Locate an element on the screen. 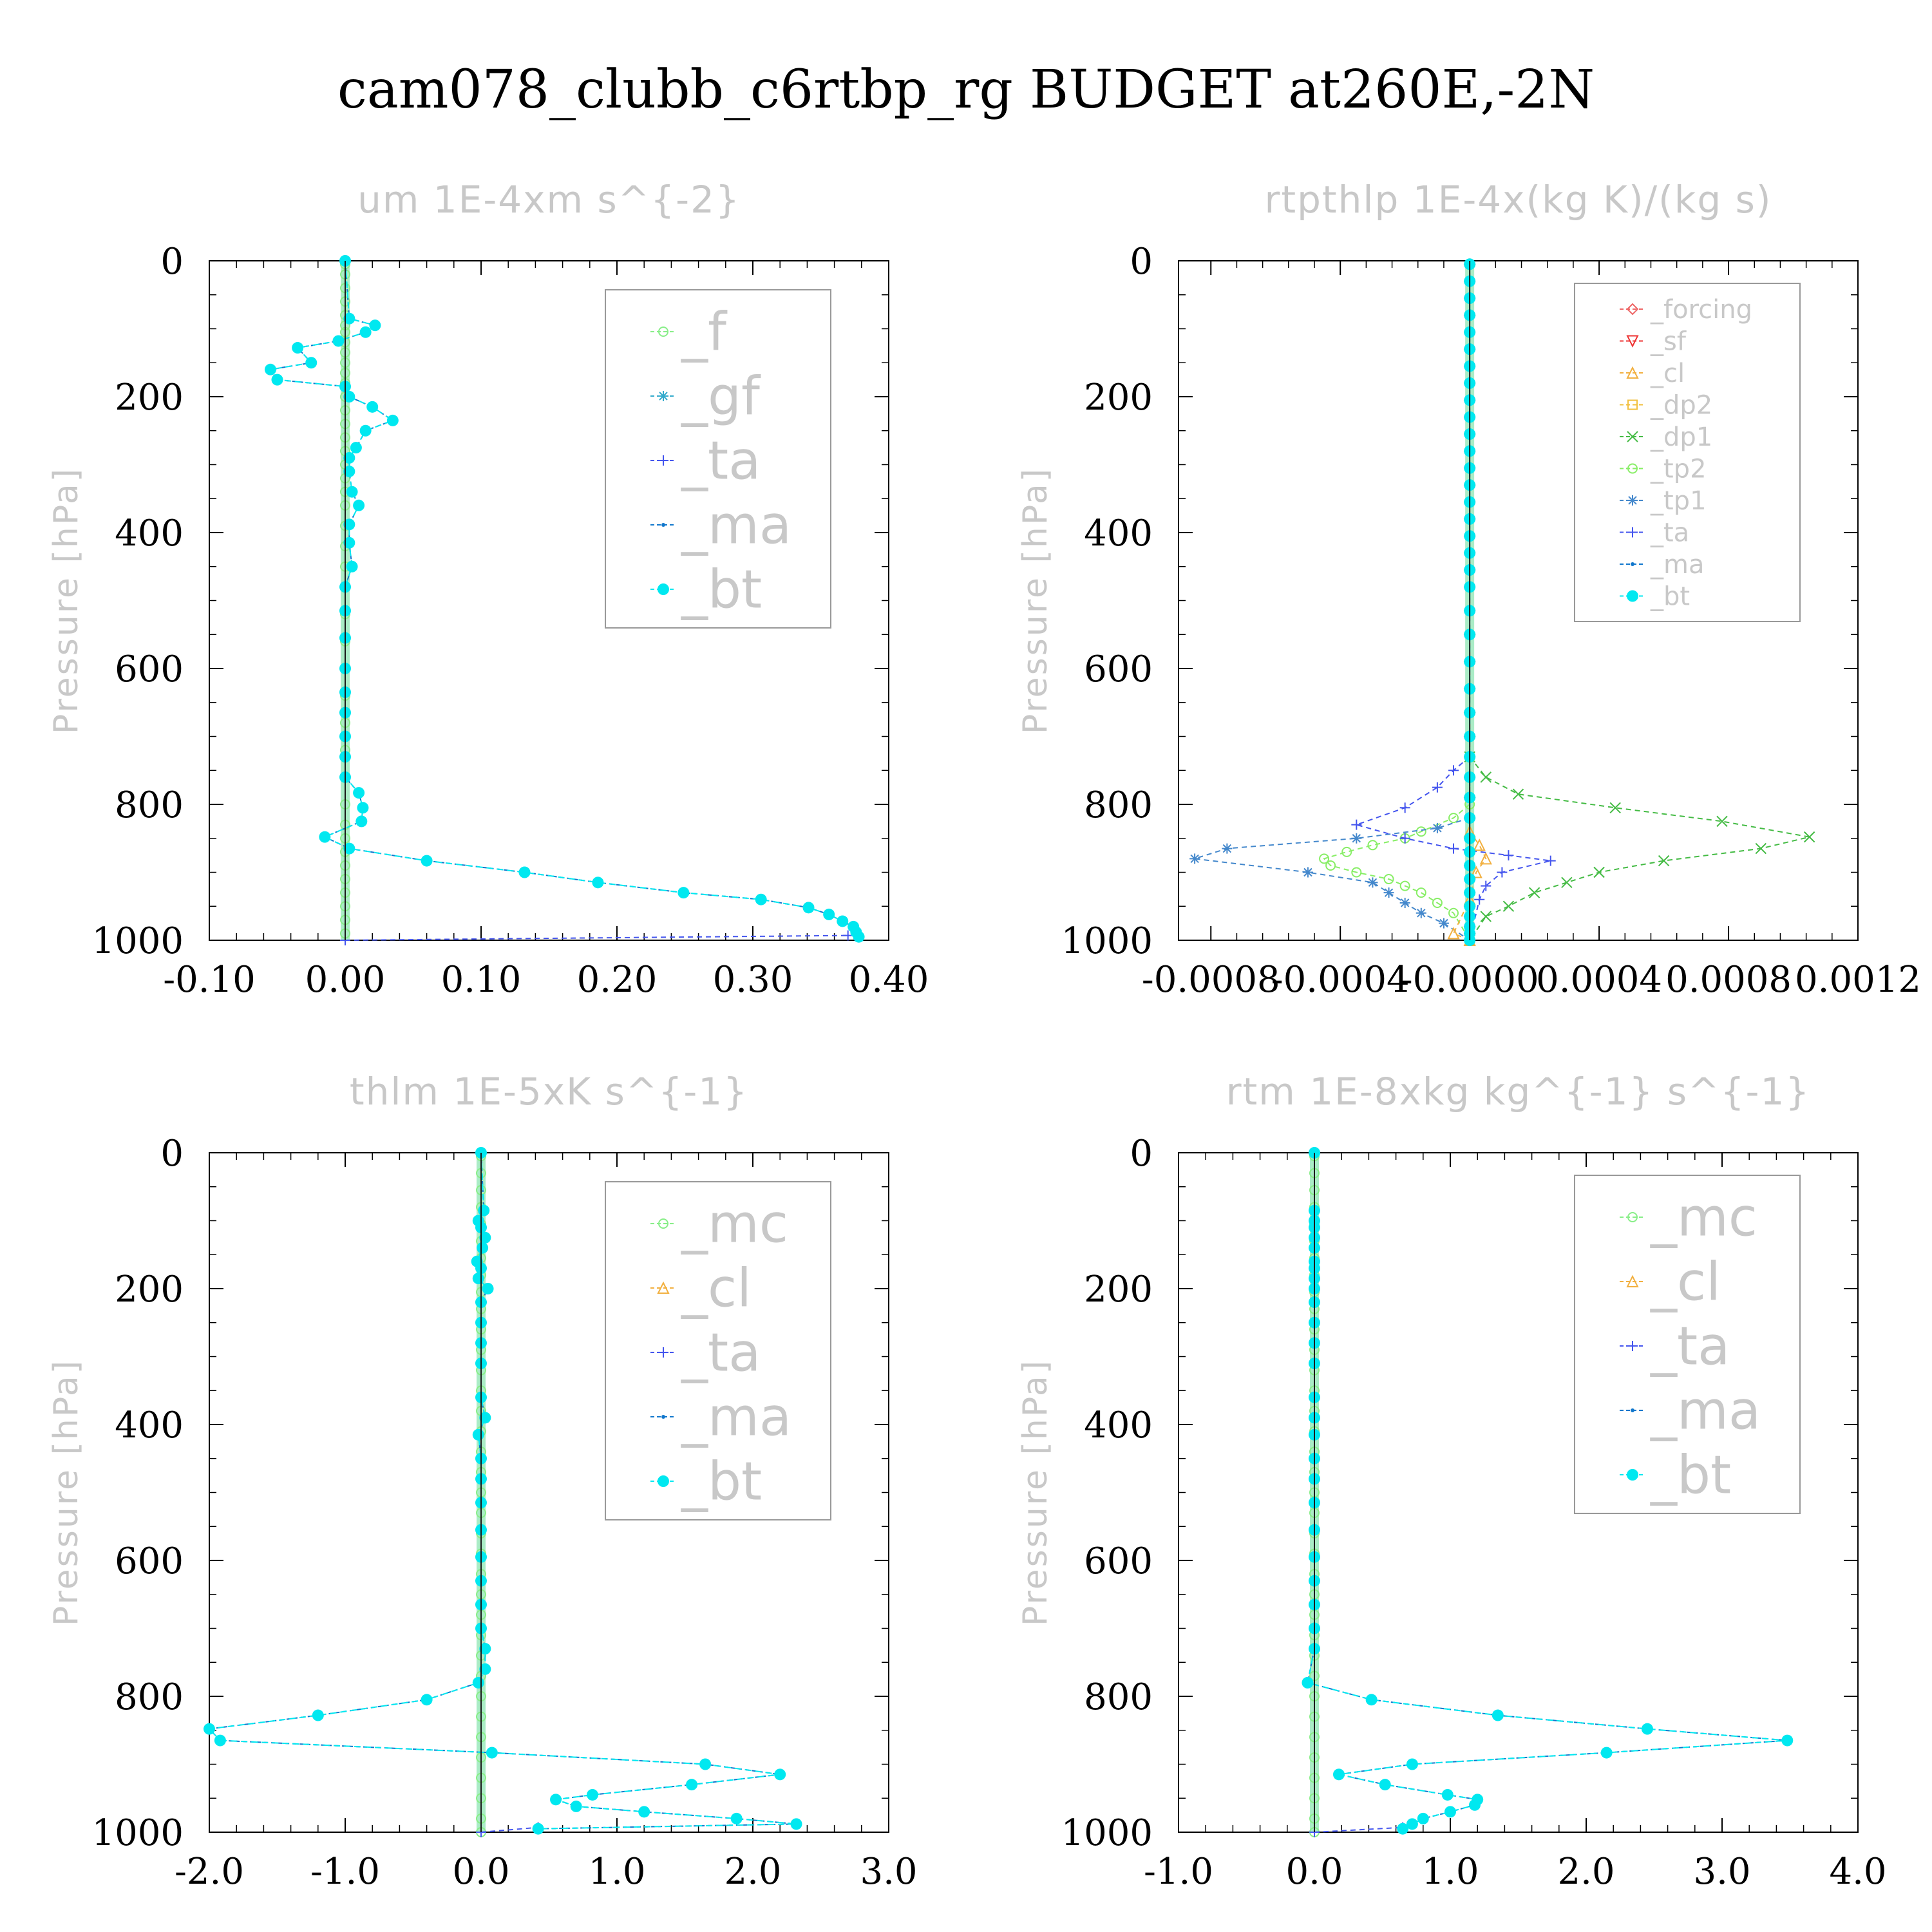 The height and width of the screenshot is (1932, 1932). panel-title: rtm 1E-8xkg kg^{-1} s^{-1} is located at coordinates (1518, 1092).